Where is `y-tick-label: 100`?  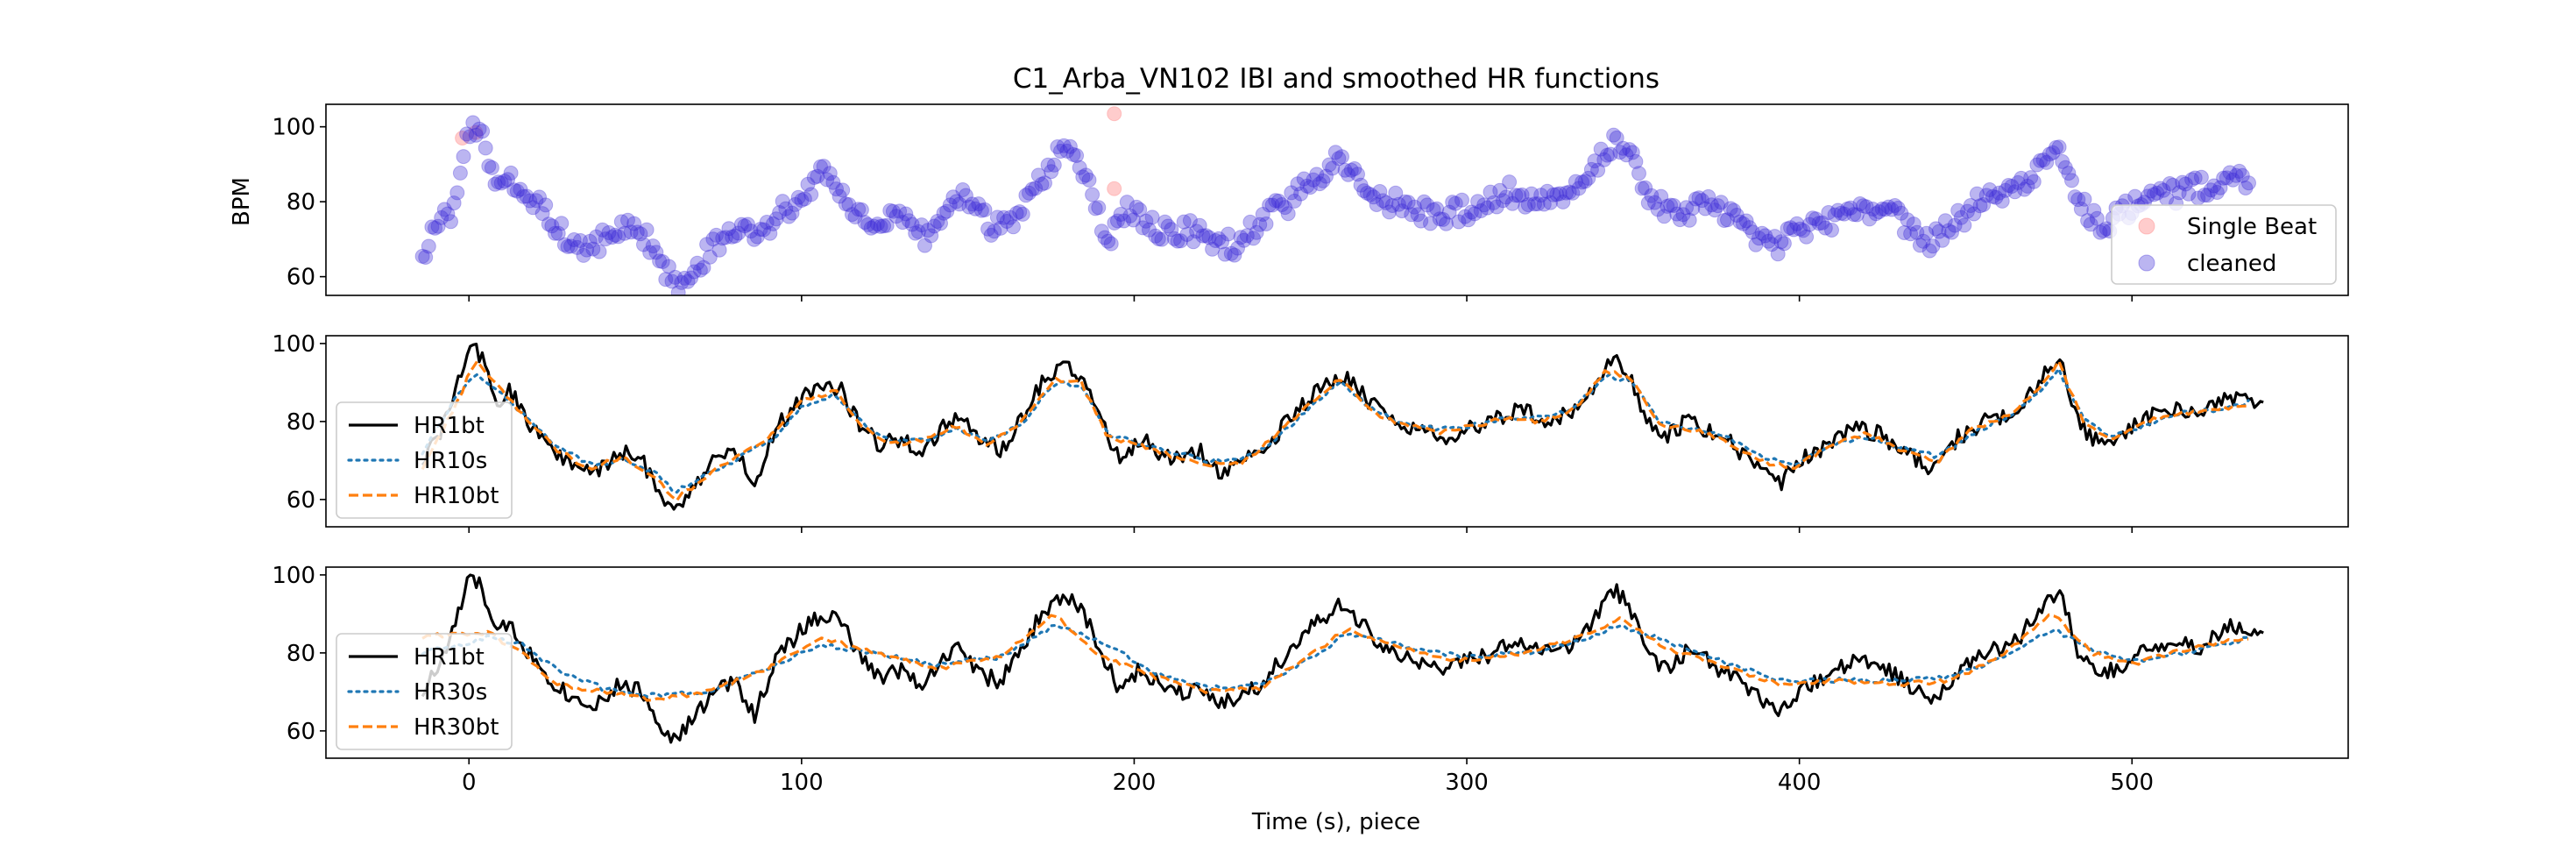
y-tick-label: 100 is located at coordinates (293, 576).